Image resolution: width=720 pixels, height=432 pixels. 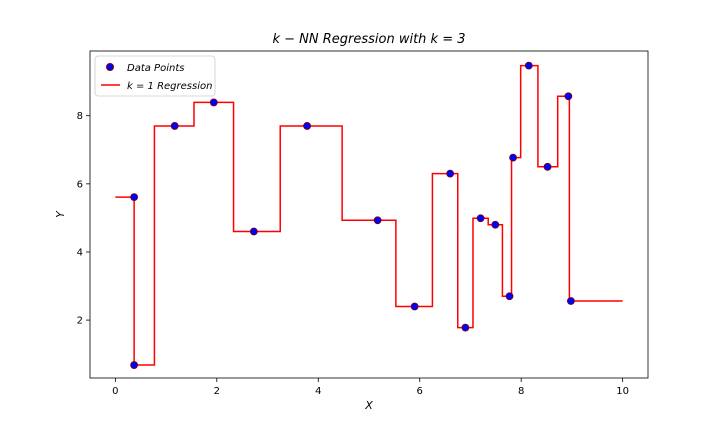 What do you see at coordinates (217, 391) in the screenshot?
I see `x-tick-label: 2` at bounding box center [217, 391].